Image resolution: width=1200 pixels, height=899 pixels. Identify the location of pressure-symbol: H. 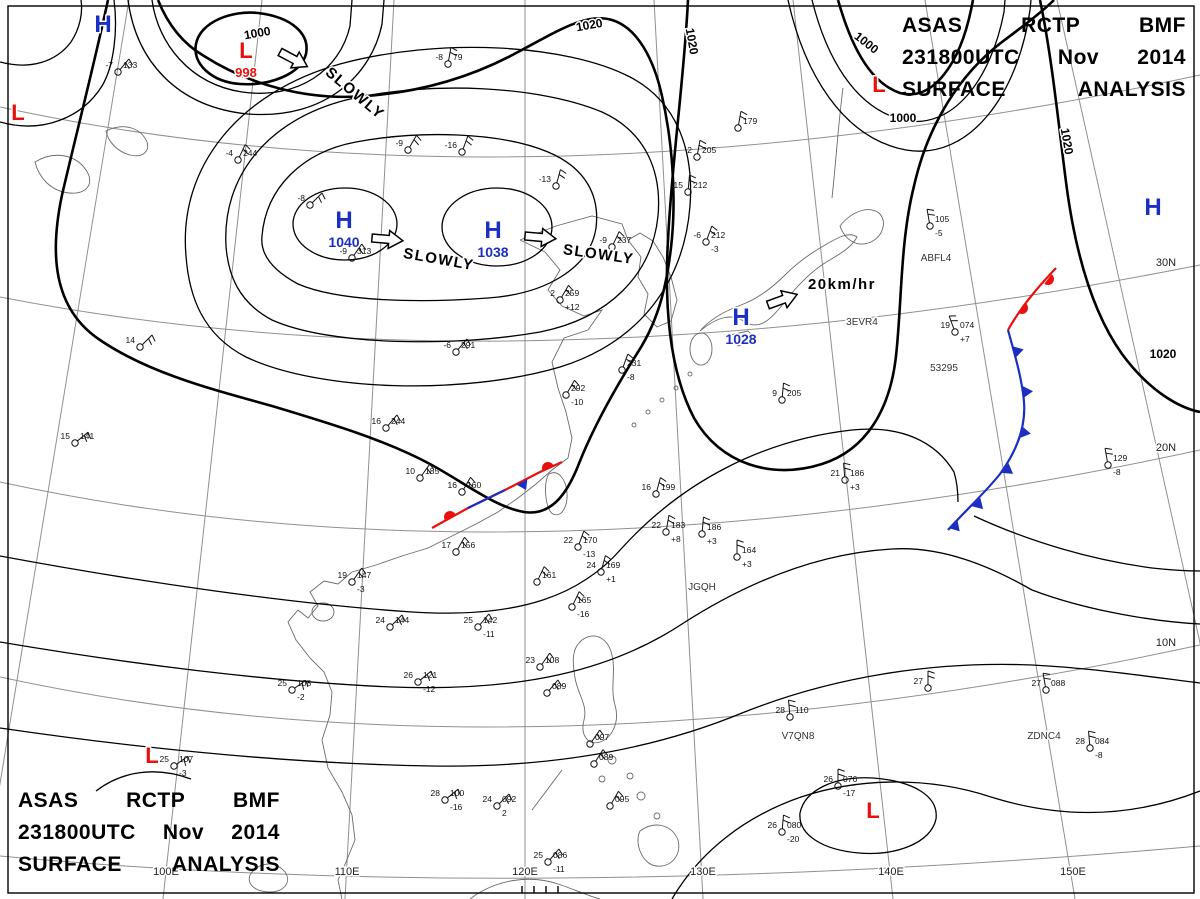
(343, 220).